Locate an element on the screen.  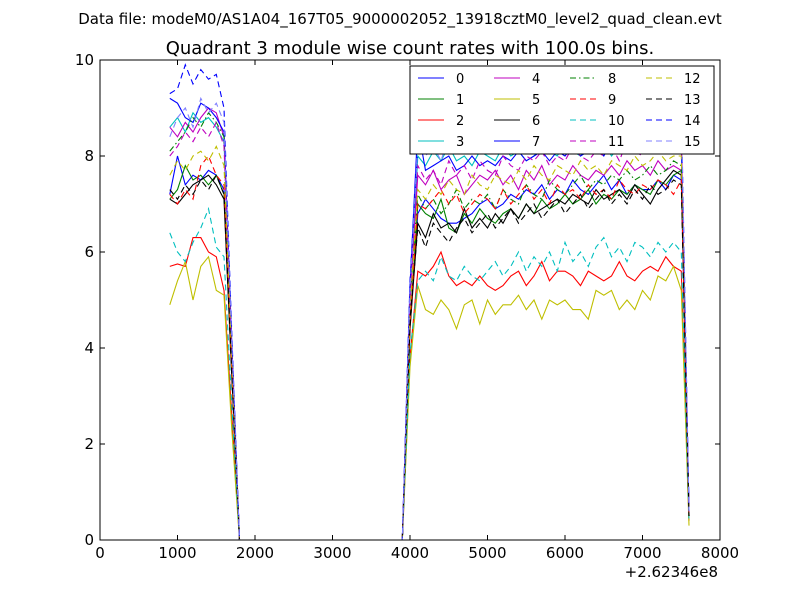
legend-label-5: 5 is located at coordinates (536, 100).